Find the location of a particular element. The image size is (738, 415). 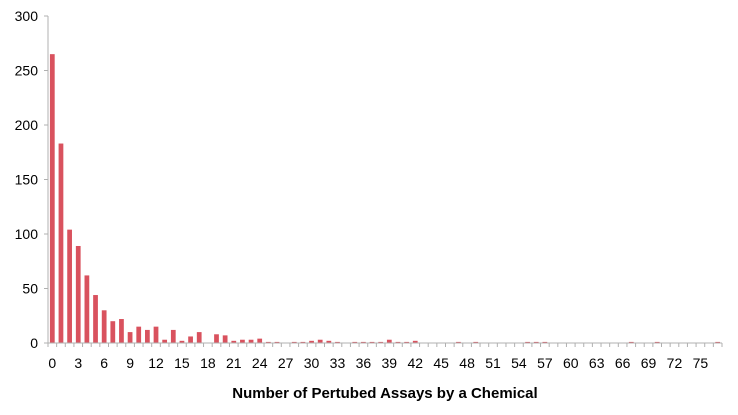

x-tick-label: 24 is located at coordinates (260, 363).